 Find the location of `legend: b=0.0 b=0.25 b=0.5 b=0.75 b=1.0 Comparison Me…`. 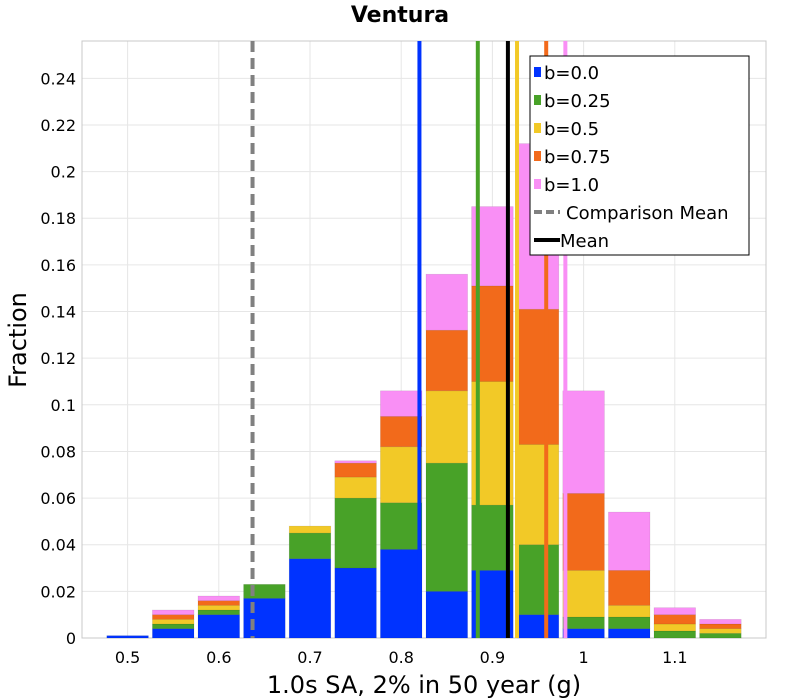

legend: b=0.0 b=0.25 b=0.5 b=0.75 b=1.0 Comparison Me… is located at coordinates (639, 155).